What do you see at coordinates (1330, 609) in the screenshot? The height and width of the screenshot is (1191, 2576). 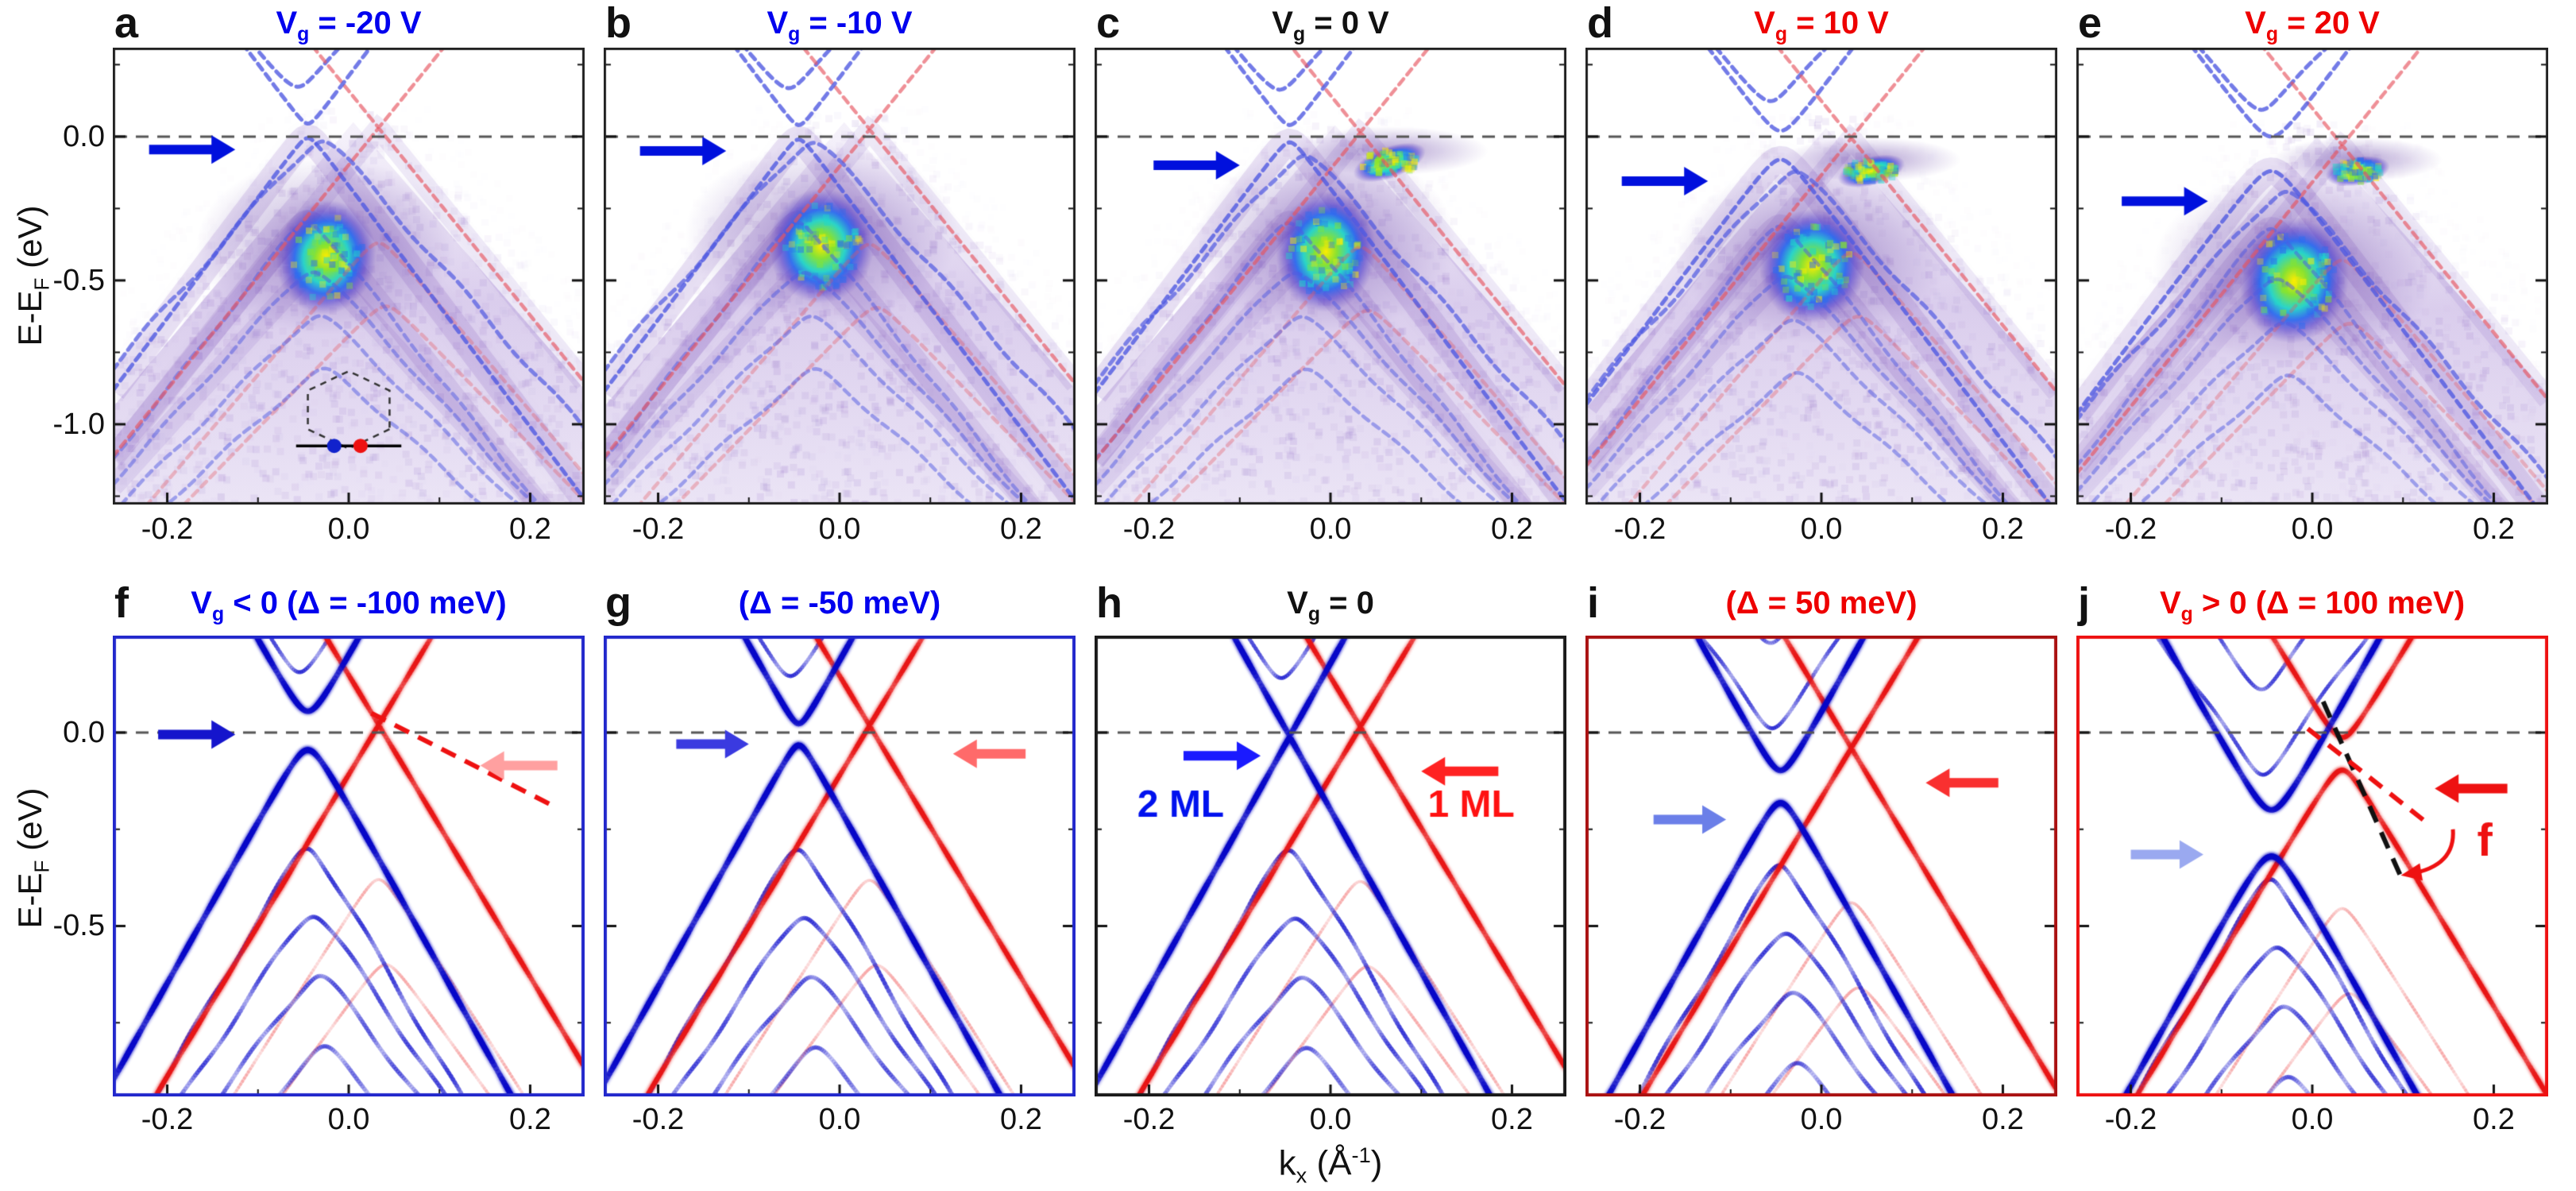 I see `panel-h-title: Vg = 0` at bounding box center [1330, 609].